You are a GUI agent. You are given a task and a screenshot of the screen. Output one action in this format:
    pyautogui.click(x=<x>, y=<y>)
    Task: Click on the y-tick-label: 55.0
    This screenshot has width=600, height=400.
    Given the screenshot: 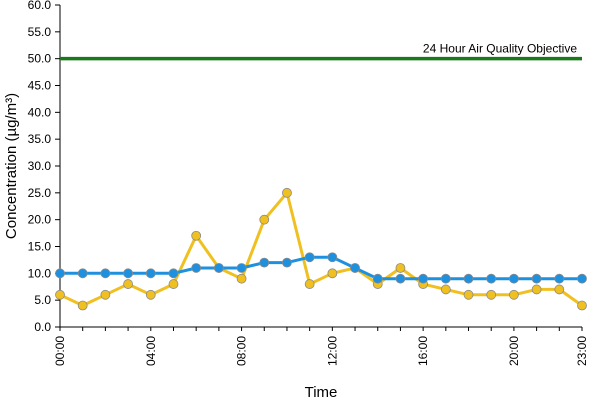 What is the action you would take?
    pyautogui.click(x=40, y=32)
    